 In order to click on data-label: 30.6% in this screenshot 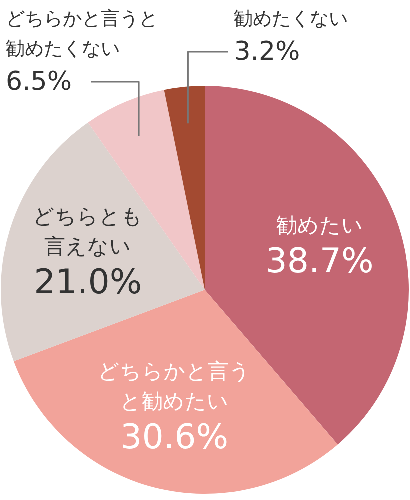, I will do `click(174, 438)`.